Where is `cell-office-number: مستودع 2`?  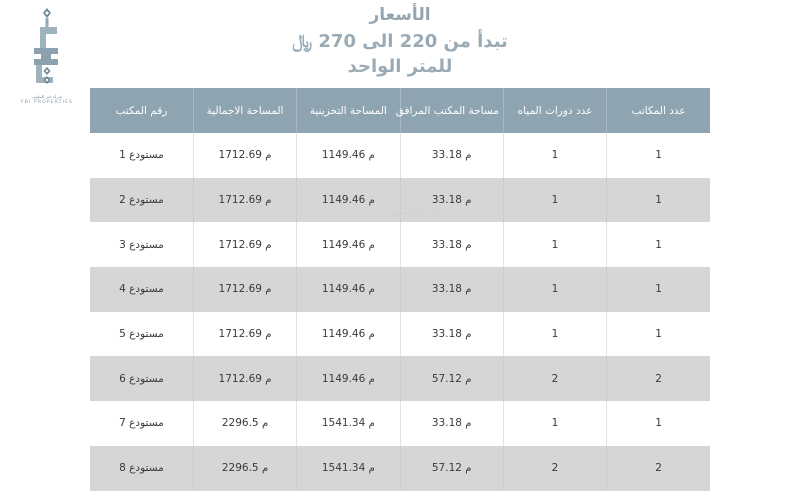
cell-office-number: مستودع 2 is located at coordinates (142, 200).